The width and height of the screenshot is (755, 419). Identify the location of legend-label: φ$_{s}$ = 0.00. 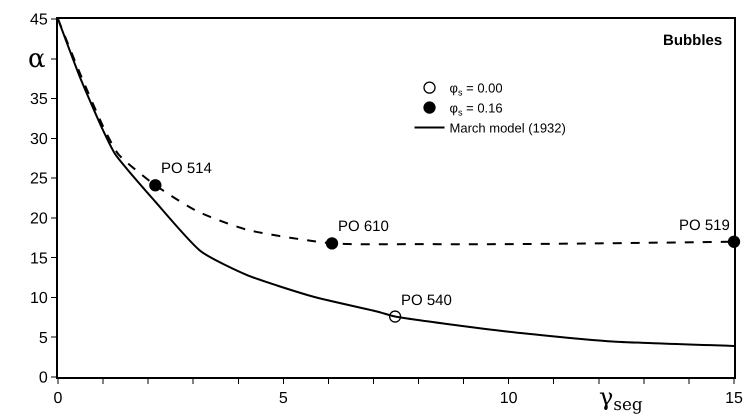
(476, 89).